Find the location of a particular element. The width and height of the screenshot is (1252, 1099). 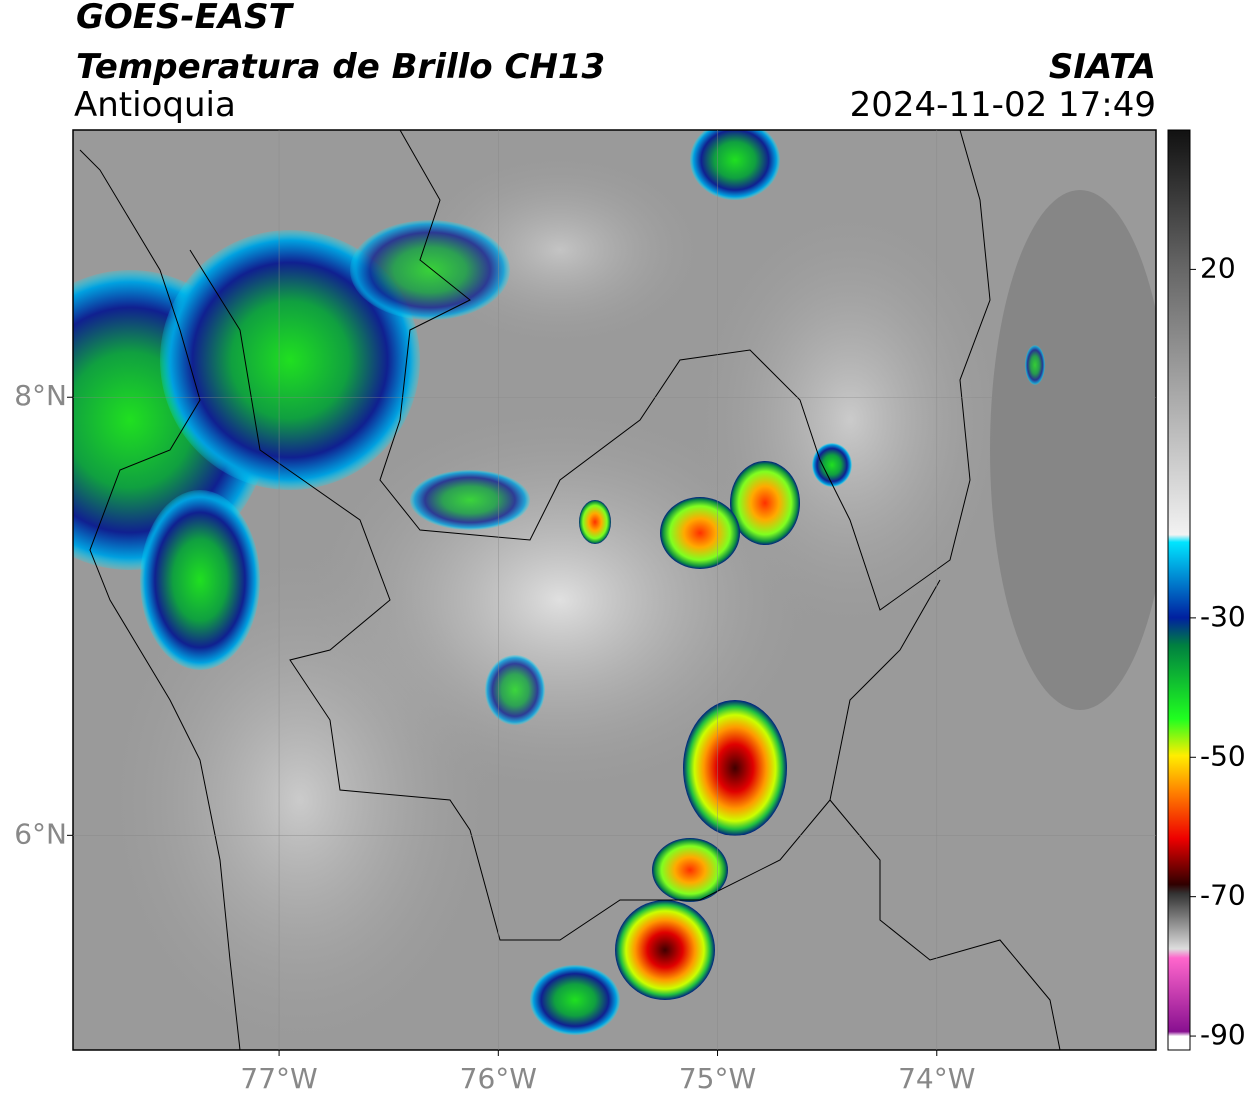

colorbar-tick-label: -90 is located at coordinates (1223, 1034).